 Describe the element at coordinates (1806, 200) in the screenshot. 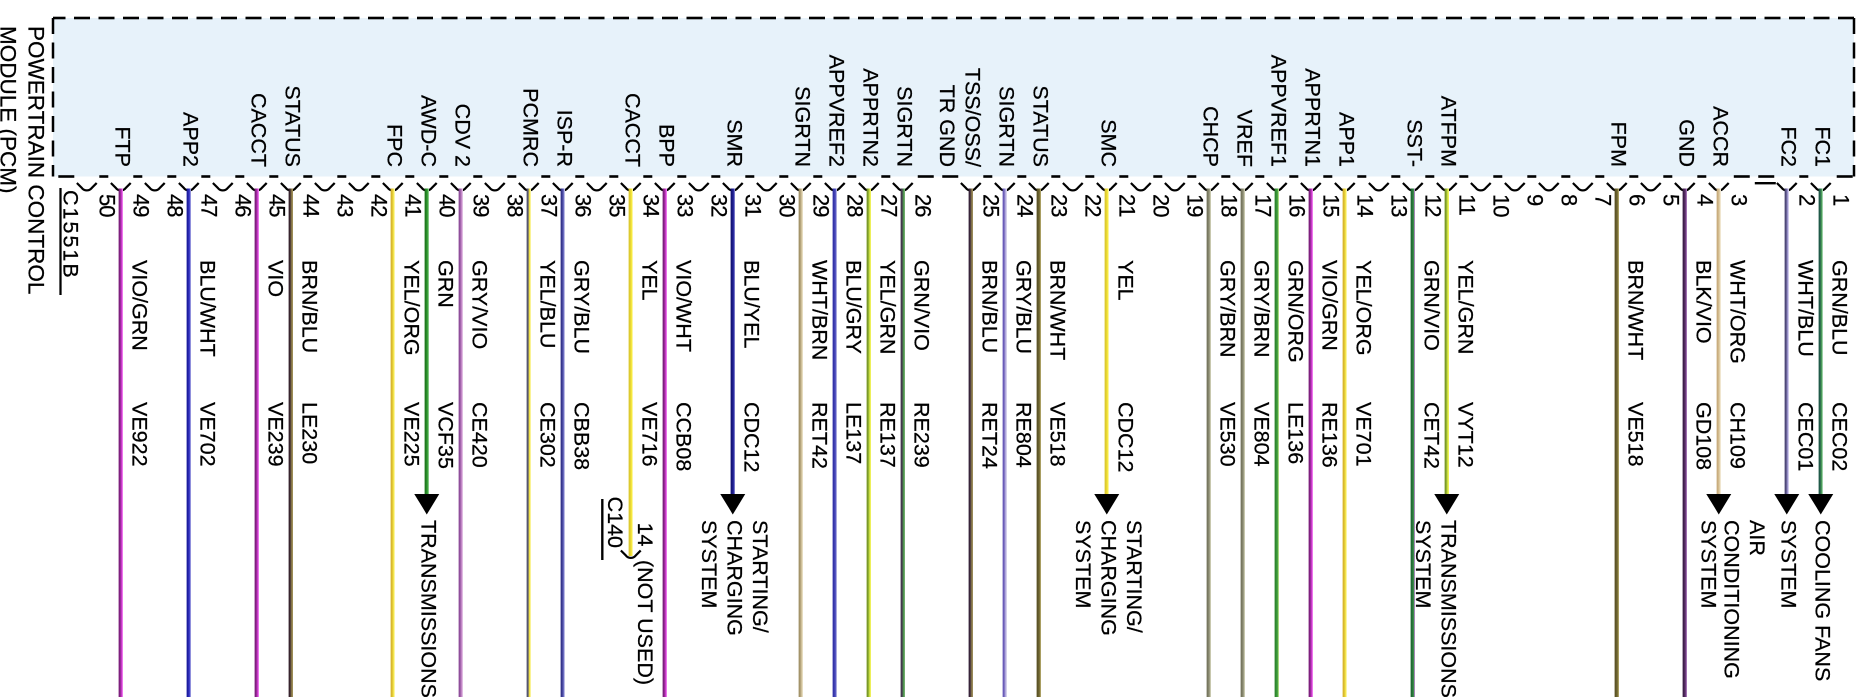

I see `svg-text: 2` at that location.